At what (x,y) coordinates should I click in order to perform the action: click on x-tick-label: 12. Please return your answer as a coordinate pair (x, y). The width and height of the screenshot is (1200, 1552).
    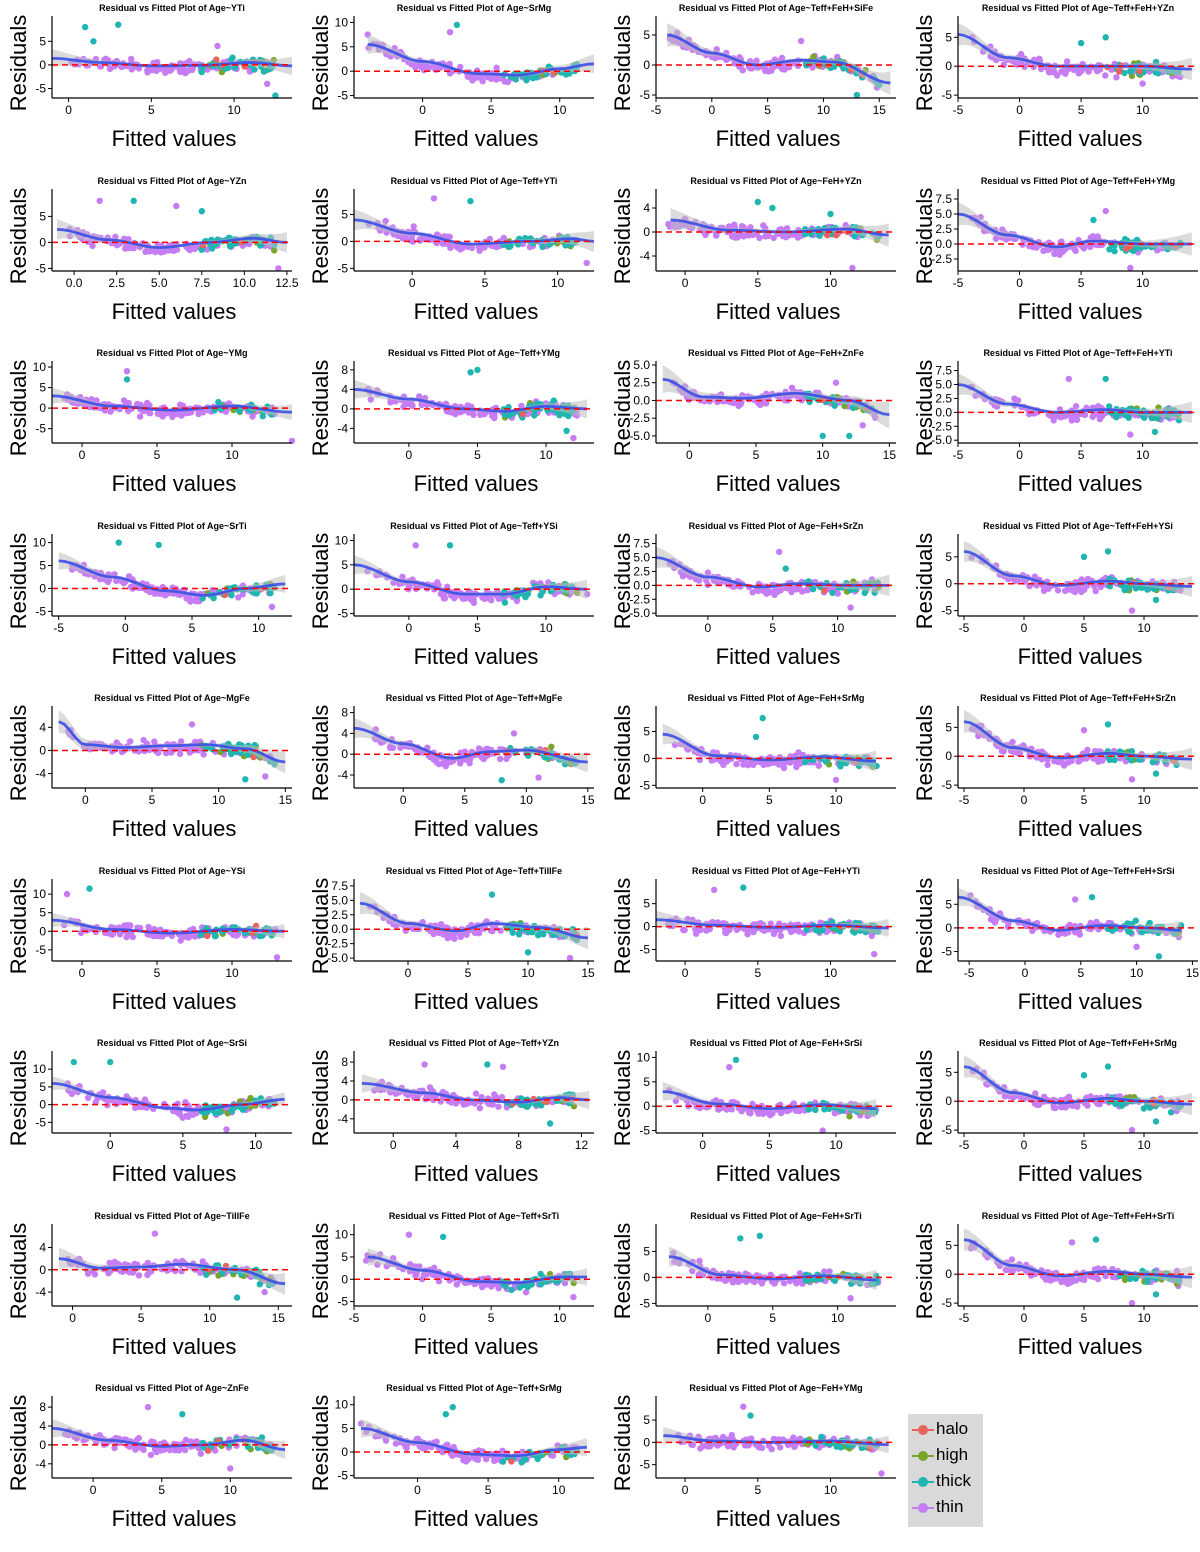
    Looking at the image, I should click on (582, 1145).